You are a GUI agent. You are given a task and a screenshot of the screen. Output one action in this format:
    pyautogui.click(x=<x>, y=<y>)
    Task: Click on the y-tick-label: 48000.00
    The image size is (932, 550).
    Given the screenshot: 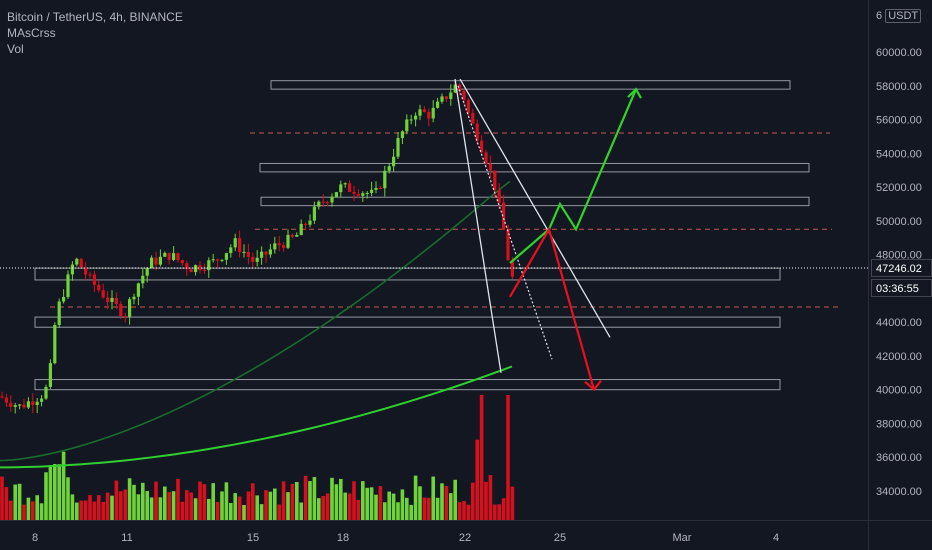 What is the action you would take?
    pyautogui.click(x=899, y=256)
    